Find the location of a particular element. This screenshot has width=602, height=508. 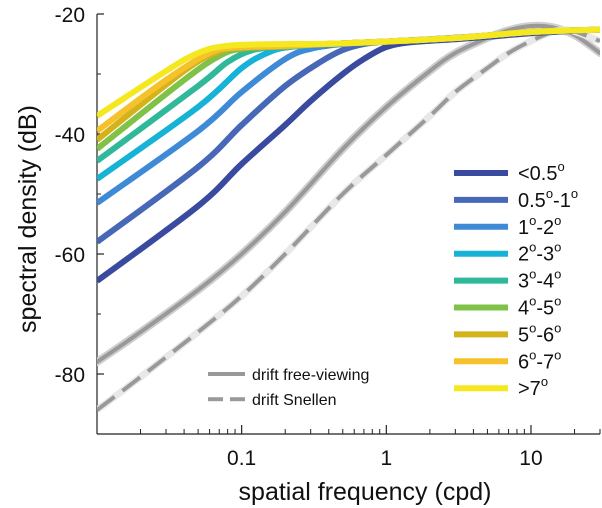

y-tick-label: -40 is located at coordinates (70, 135).